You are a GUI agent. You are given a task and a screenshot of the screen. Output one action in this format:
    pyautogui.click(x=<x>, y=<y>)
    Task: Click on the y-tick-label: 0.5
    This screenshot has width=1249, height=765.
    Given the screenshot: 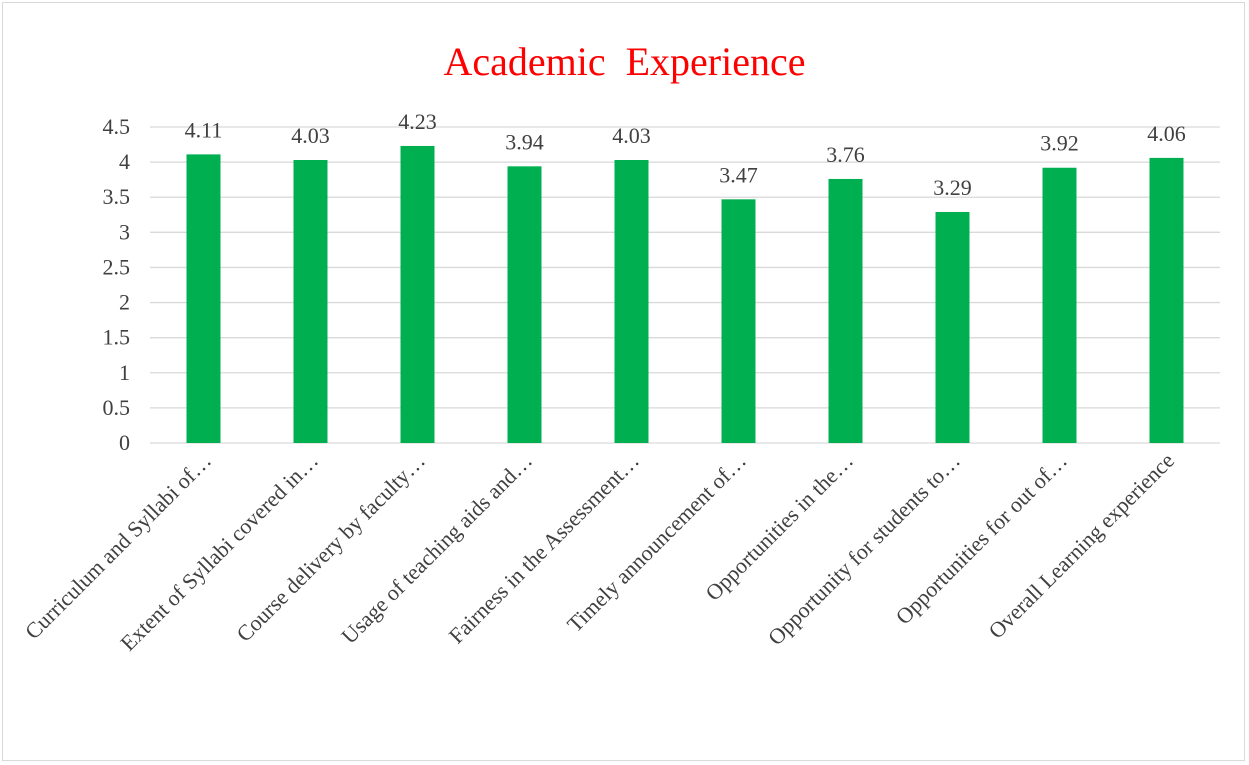 What is the action you would take?
    pyautogui.click(x=117, y=407)
    